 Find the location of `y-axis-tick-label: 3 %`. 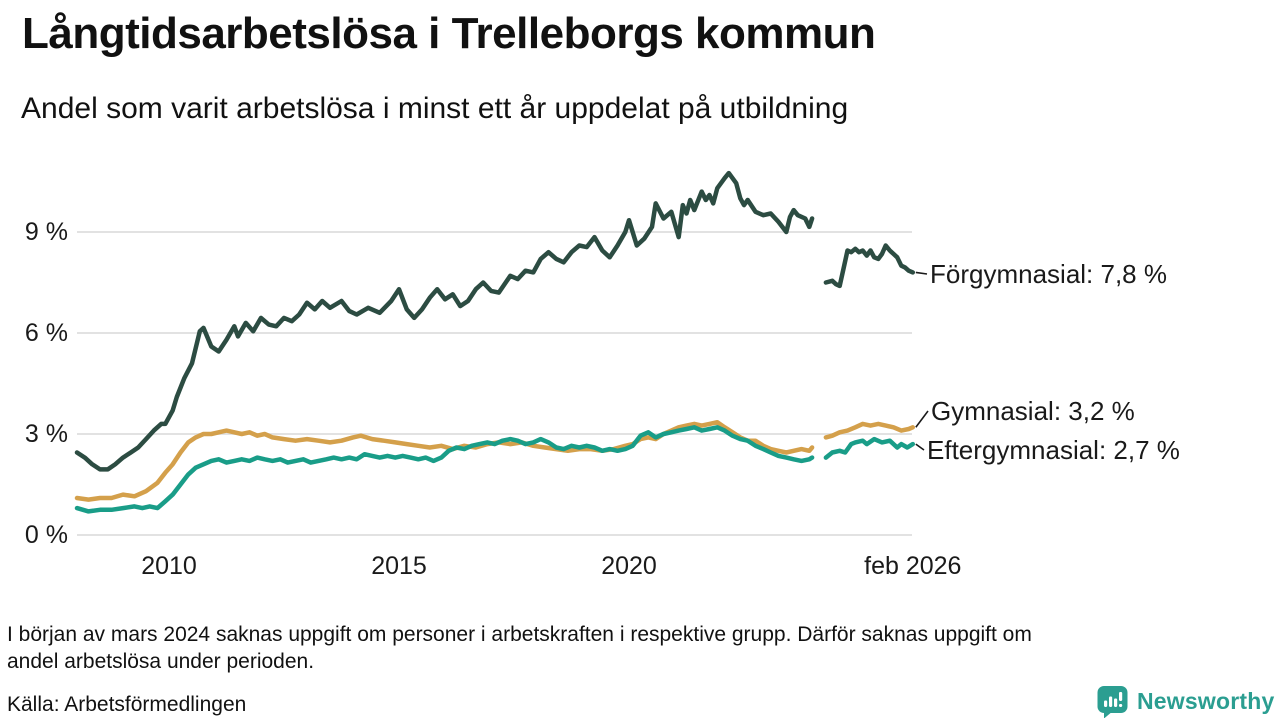

y-axis-tick-label: 3 % is located at coordinates (46, 434).